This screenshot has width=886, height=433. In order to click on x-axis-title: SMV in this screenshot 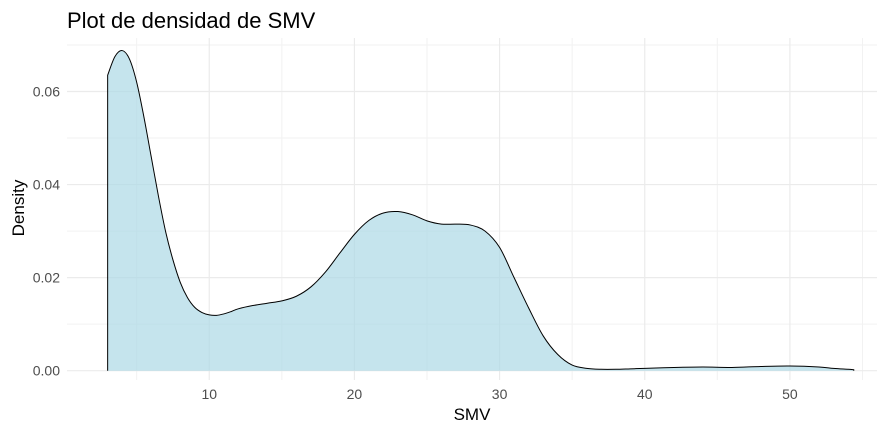, I will do `click(473, 414)`.